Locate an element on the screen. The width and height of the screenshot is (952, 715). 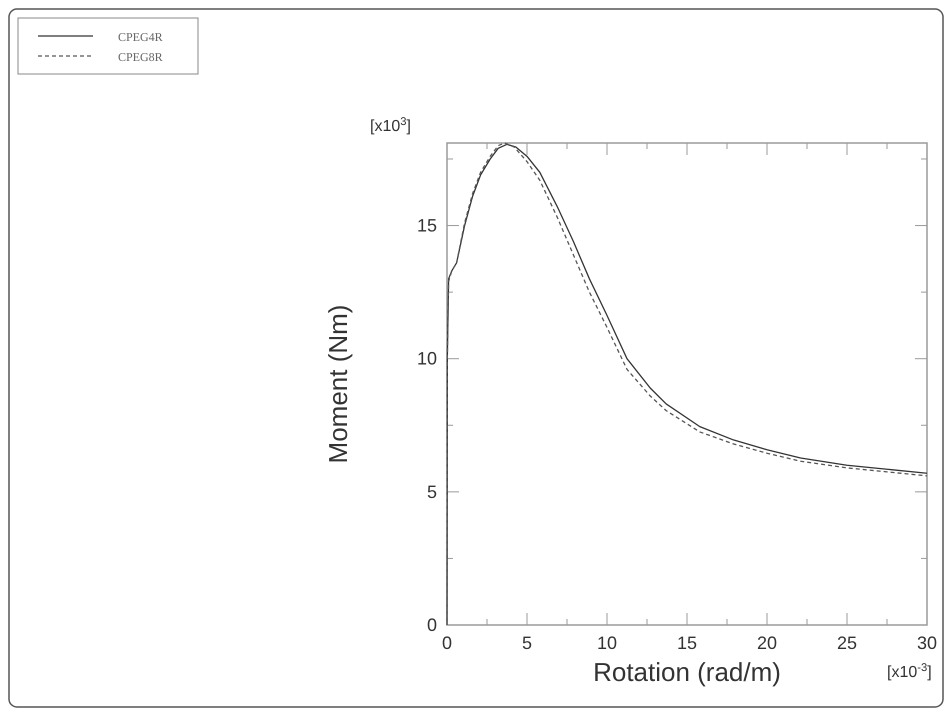
text: [x10$^{3}$] is located at coordinates (390, 125).